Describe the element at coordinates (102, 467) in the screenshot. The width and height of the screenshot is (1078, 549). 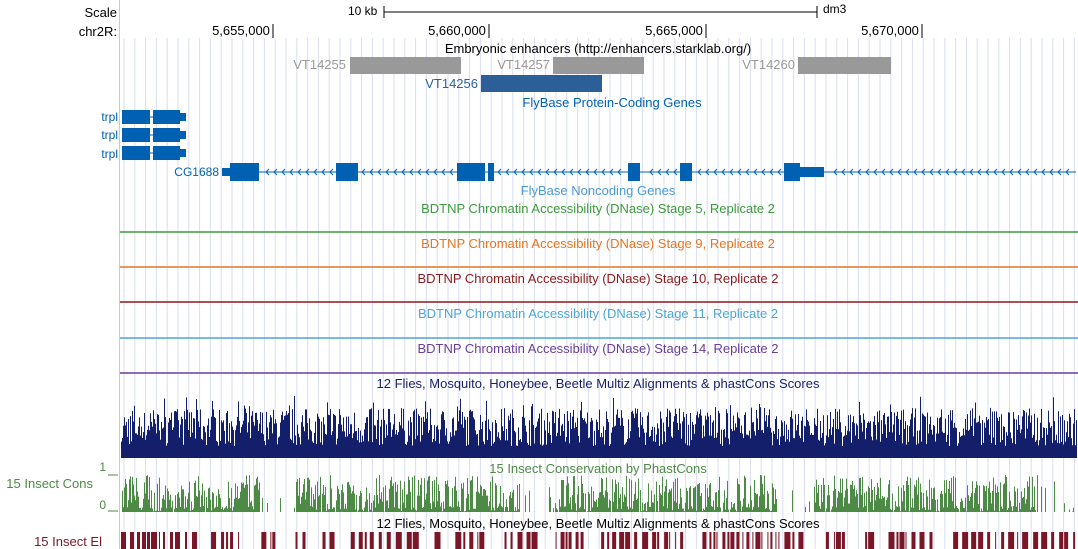
I see `axis-max-label: 1` at that location.